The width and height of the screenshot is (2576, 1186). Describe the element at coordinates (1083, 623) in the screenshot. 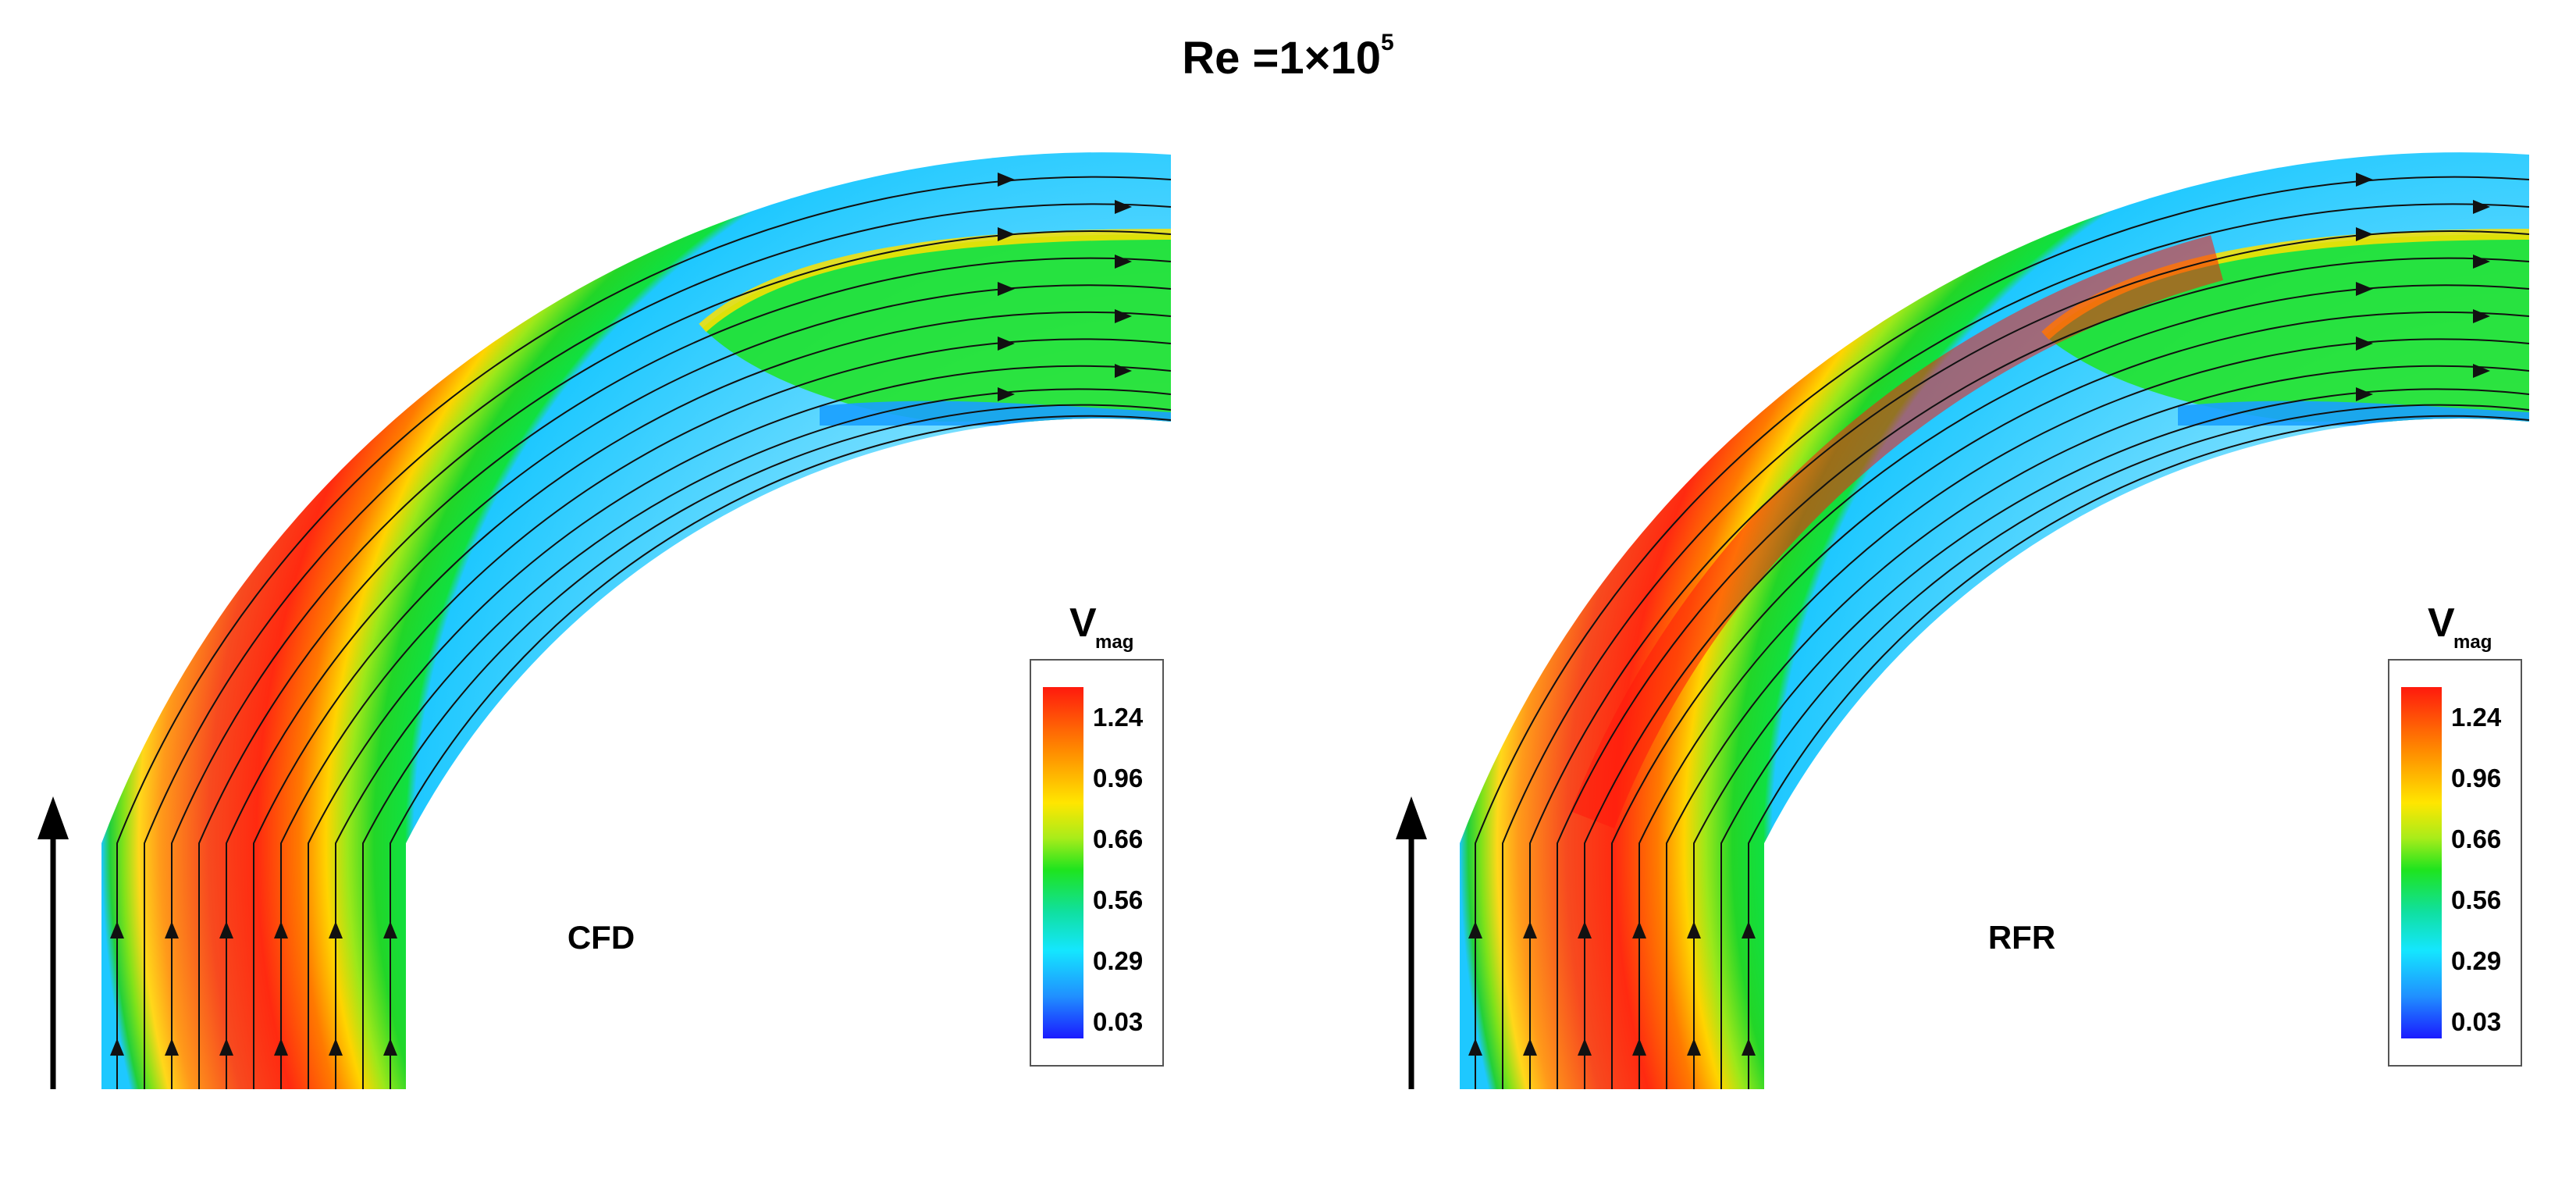

I see `colorbar-title-cfd: V` at that location.